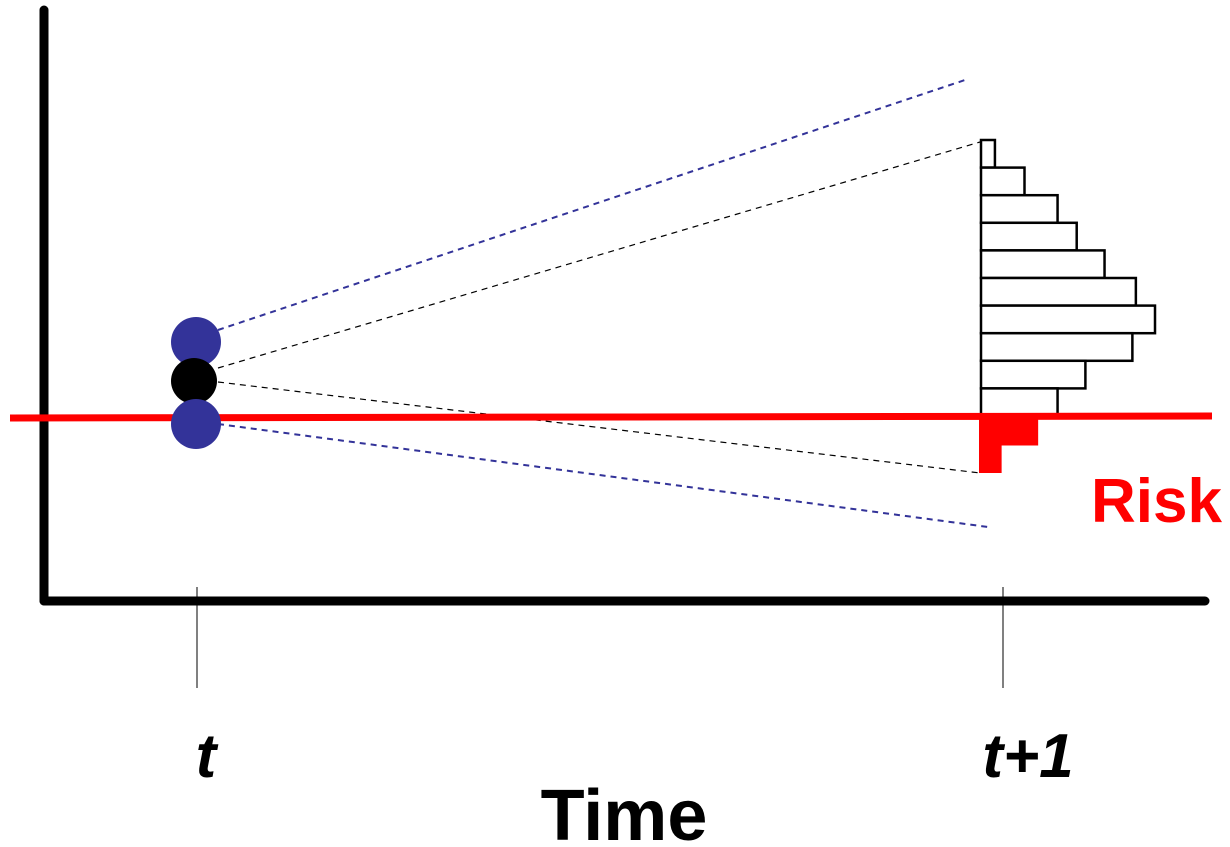 This screenshot has width=1230, height=847. What do you see at coordinates (599, 427) in the screenshot?
I see `projection-lower-inner` at bounding box center [599, 427].